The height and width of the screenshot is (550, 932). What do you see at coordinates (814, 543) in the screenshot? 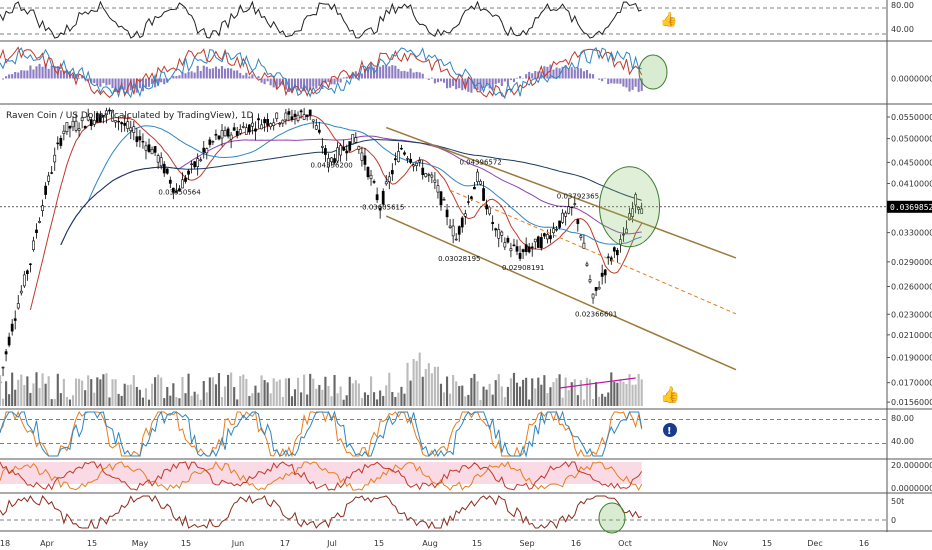
I see `x-tick-label: Dec` at bounding box center [814, 543].